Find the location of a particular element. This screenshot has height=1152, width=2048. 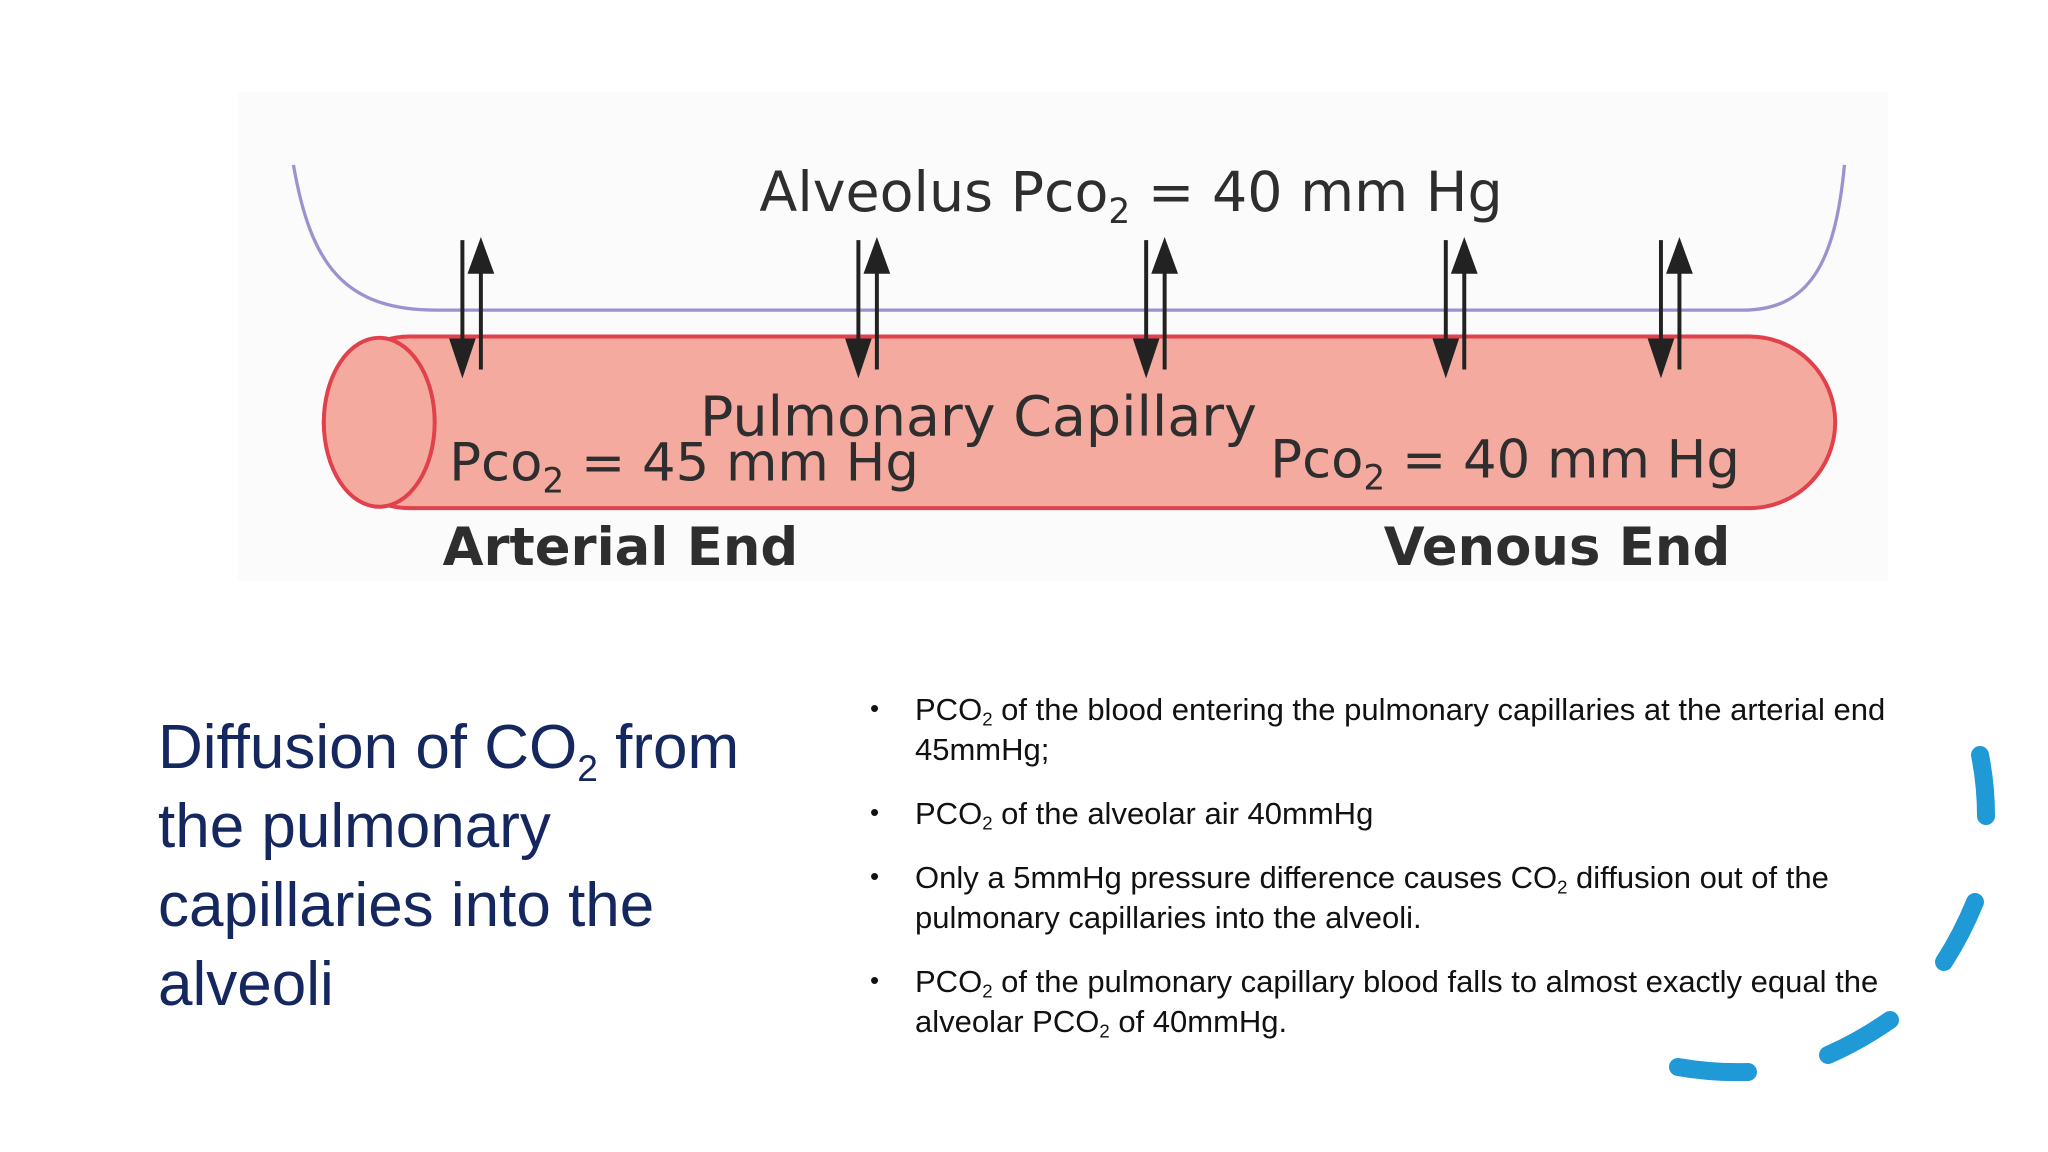

bullet: PCO2 of the alveolar air 40mmHg is located at coordinates (1390, 813).